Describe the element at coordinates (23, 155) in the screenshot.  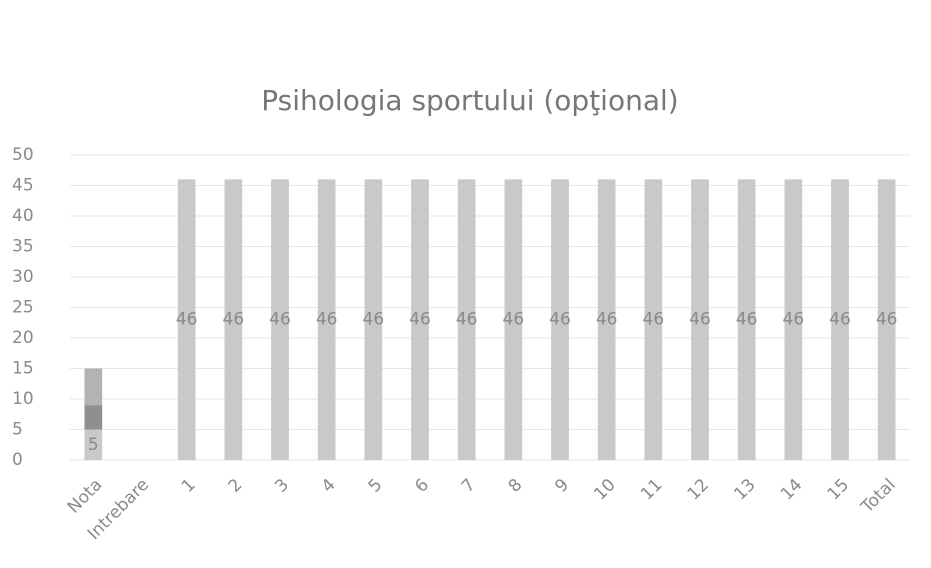
I see `y-tick-label: 50` at that location.